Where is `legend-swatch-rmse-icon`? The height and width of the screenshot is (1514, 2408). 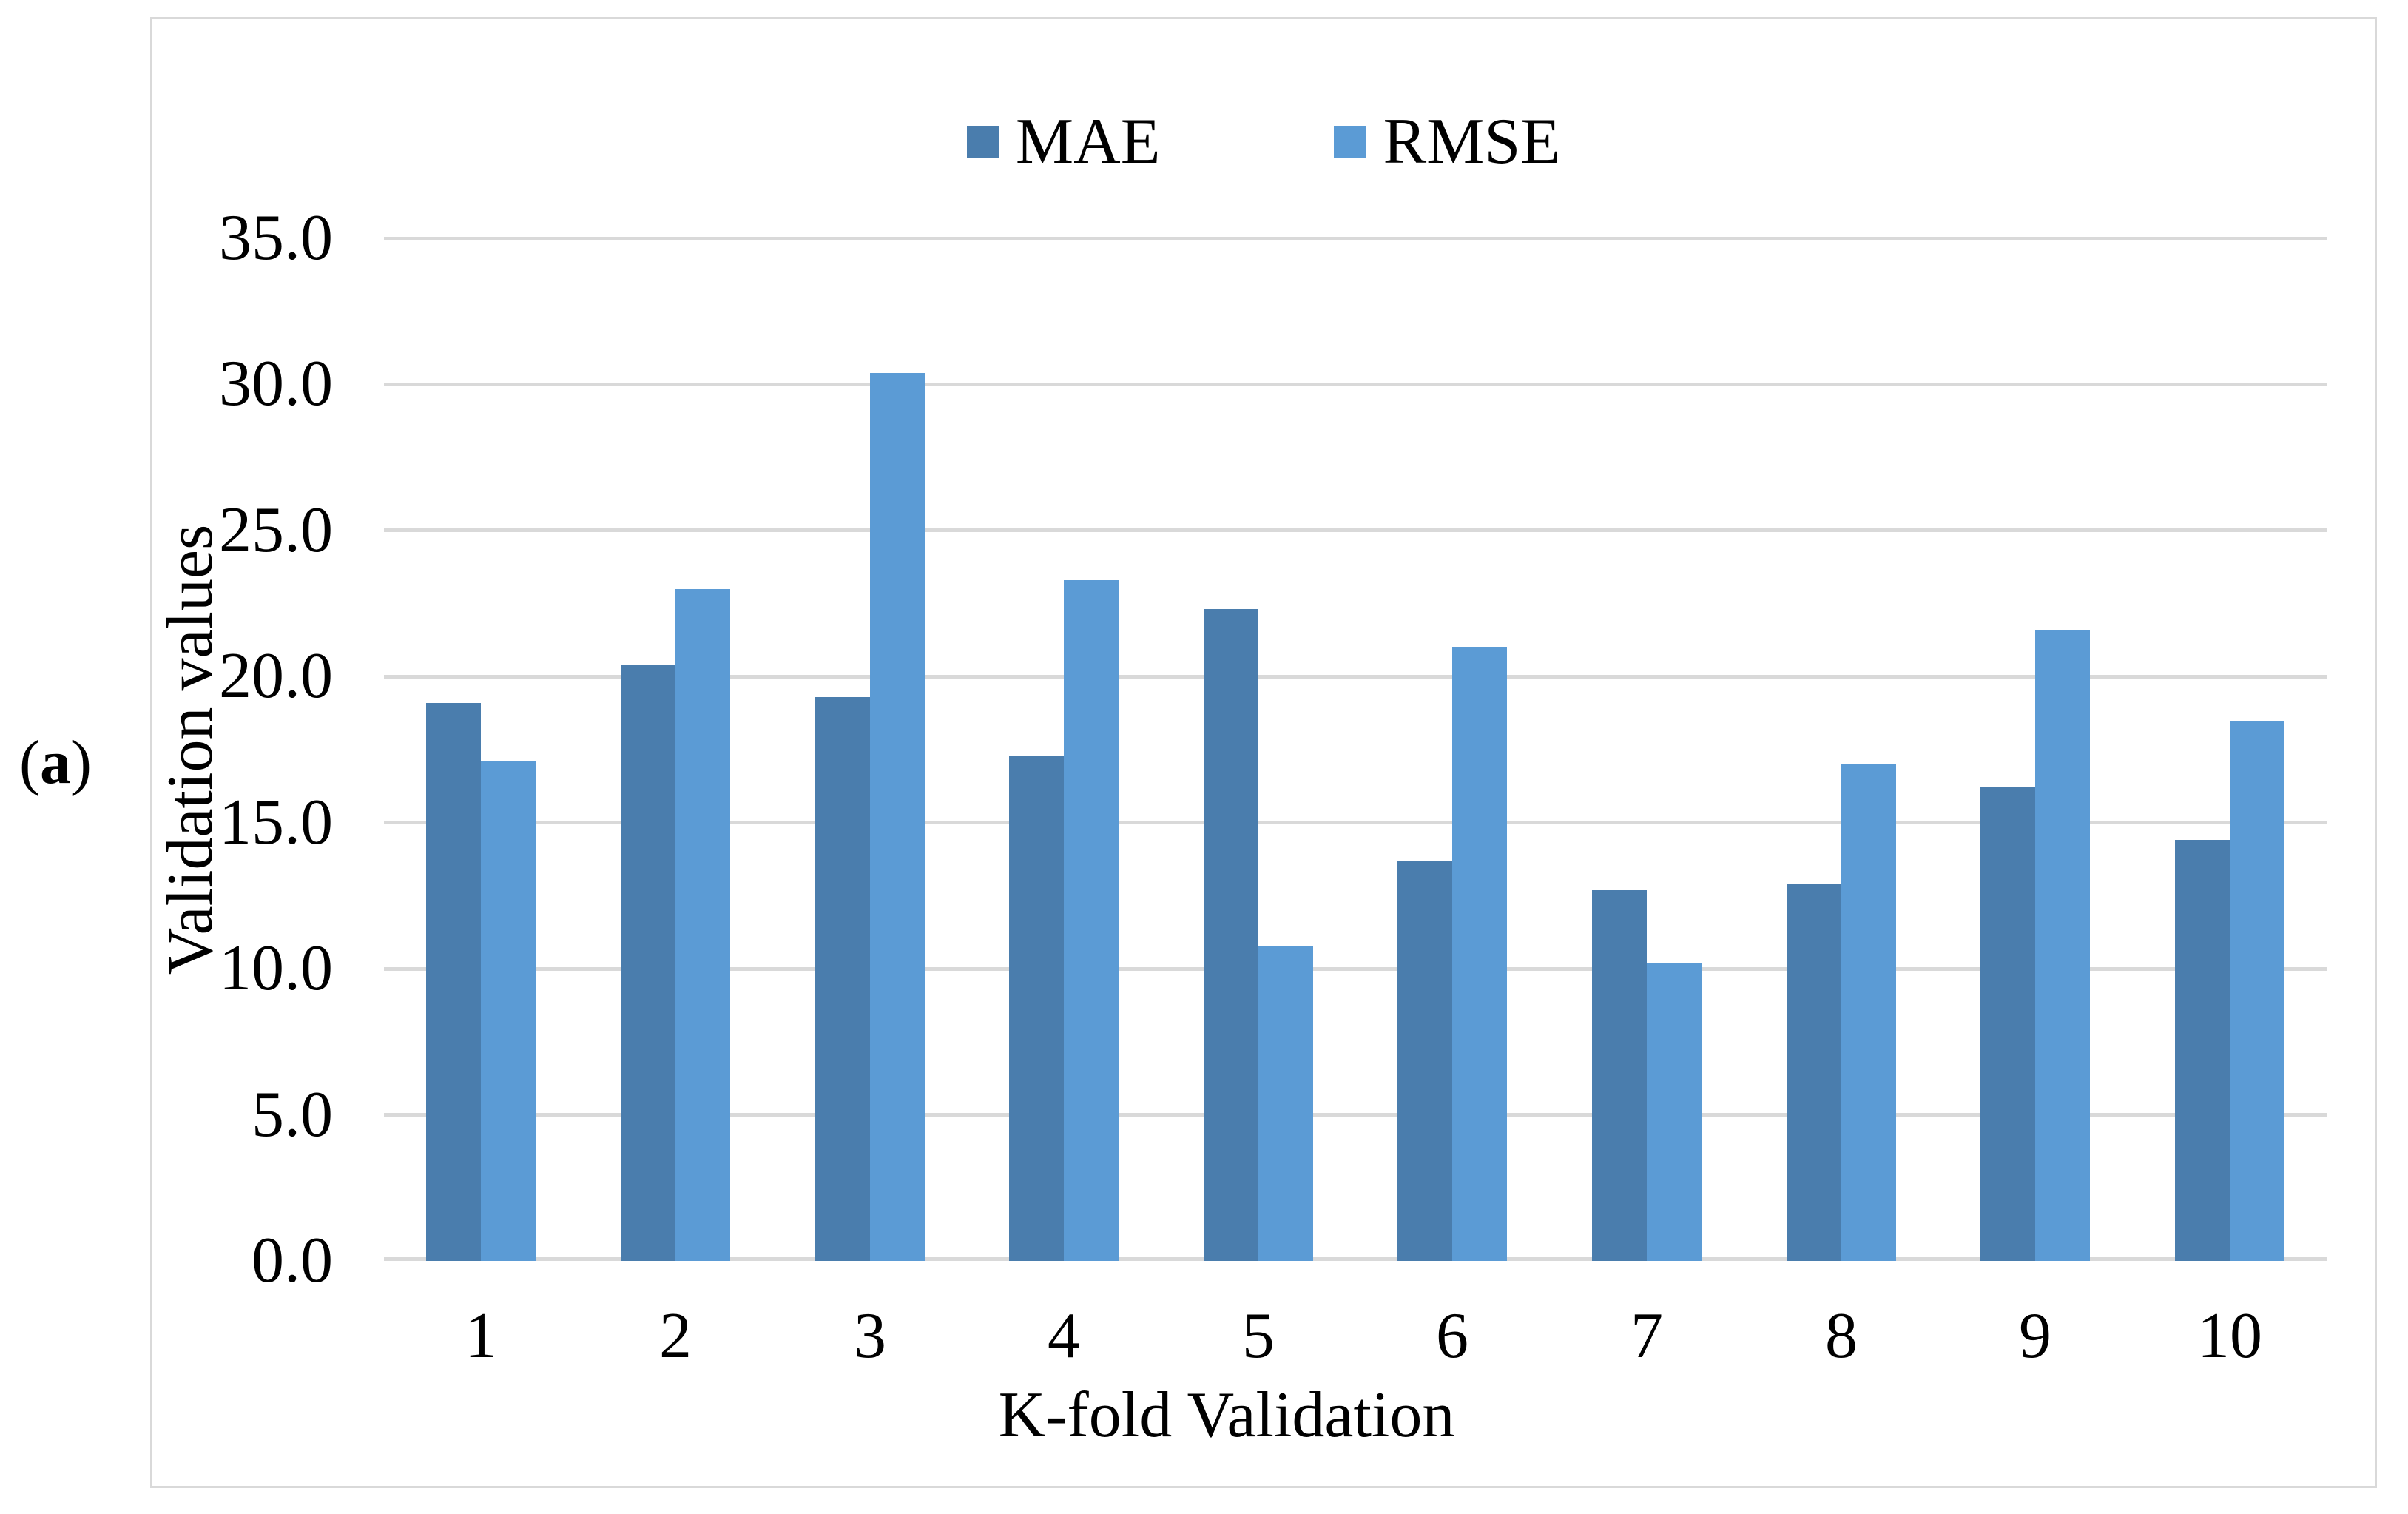
legend-swatch-rmse-icon is located at coordinates (1350, 142).